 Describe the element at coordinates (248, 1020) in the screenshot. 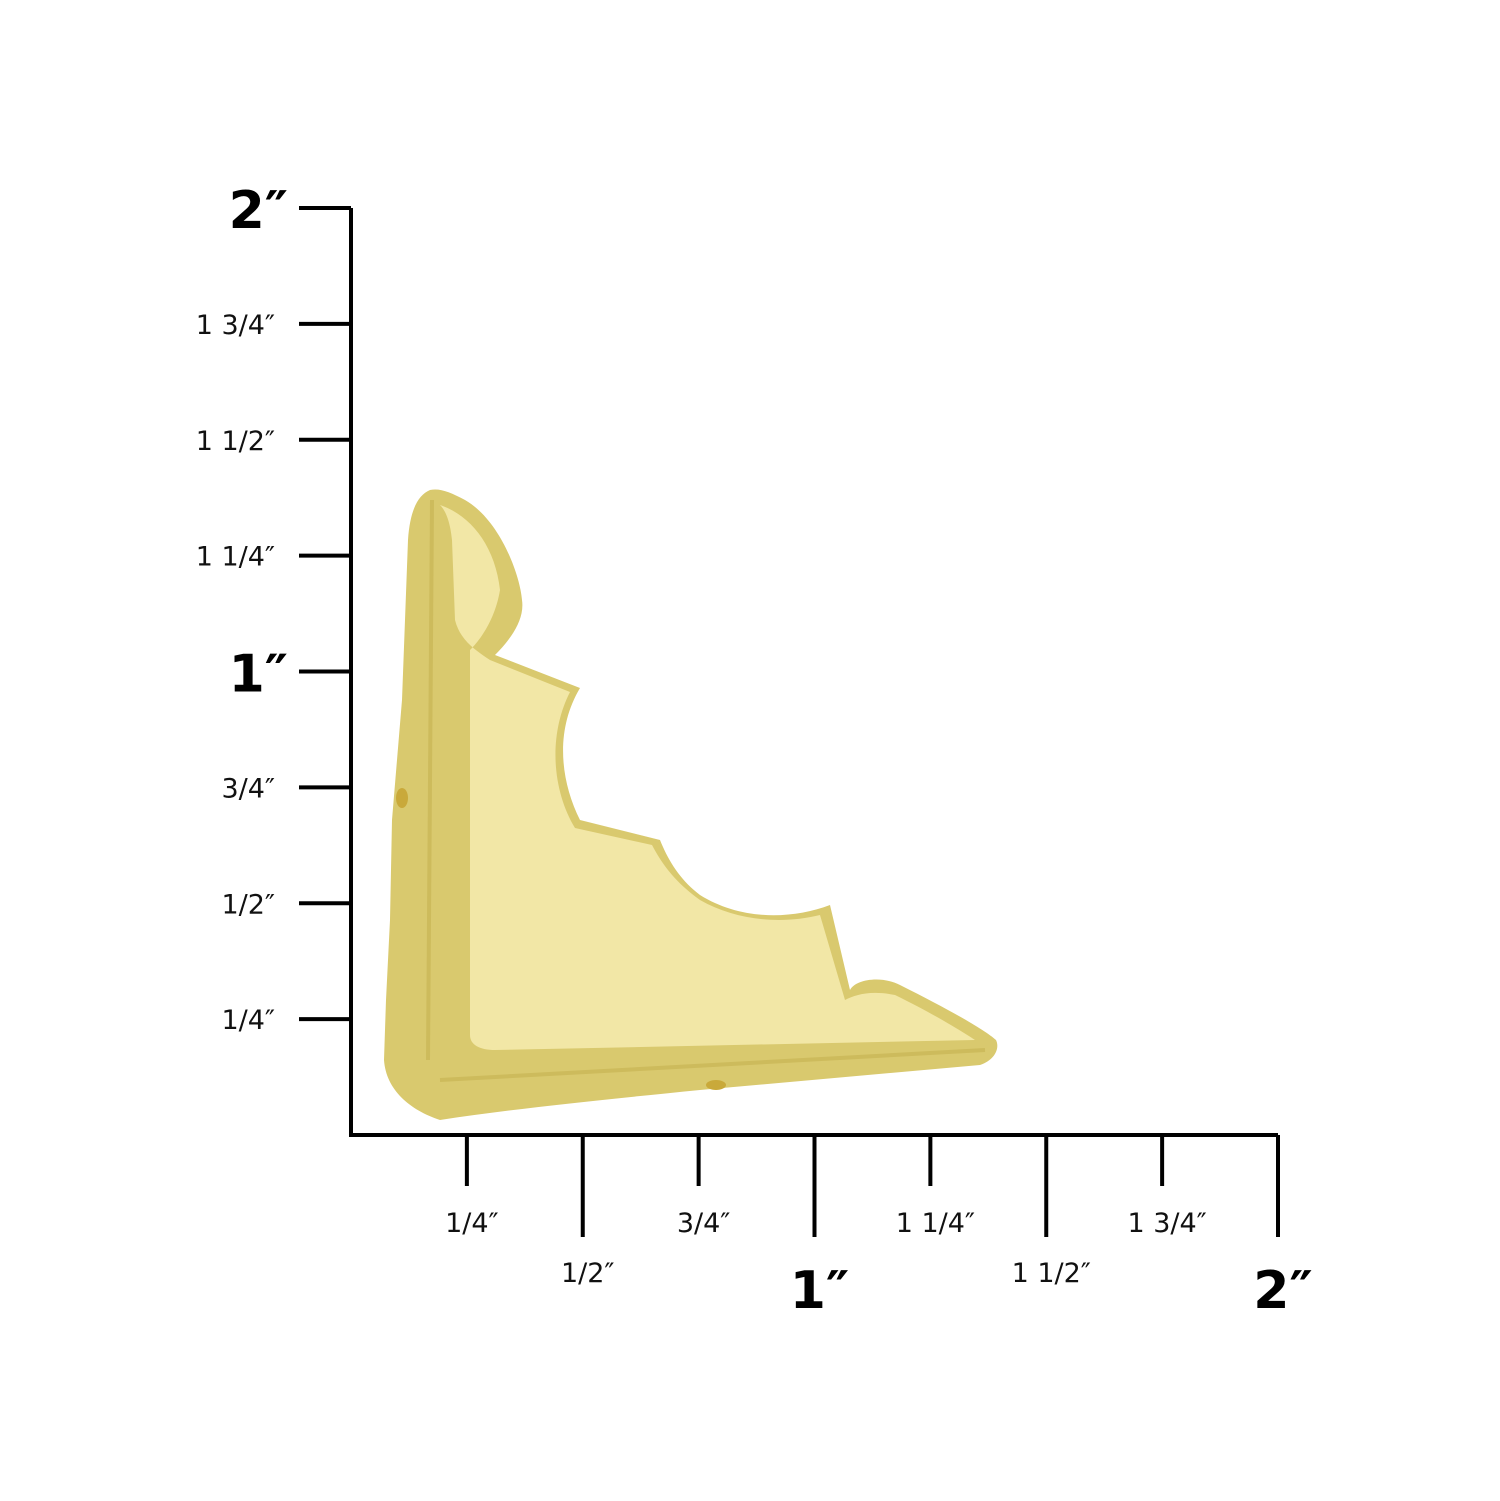

I see `vertical-tick-label: 1/4″` at that location.